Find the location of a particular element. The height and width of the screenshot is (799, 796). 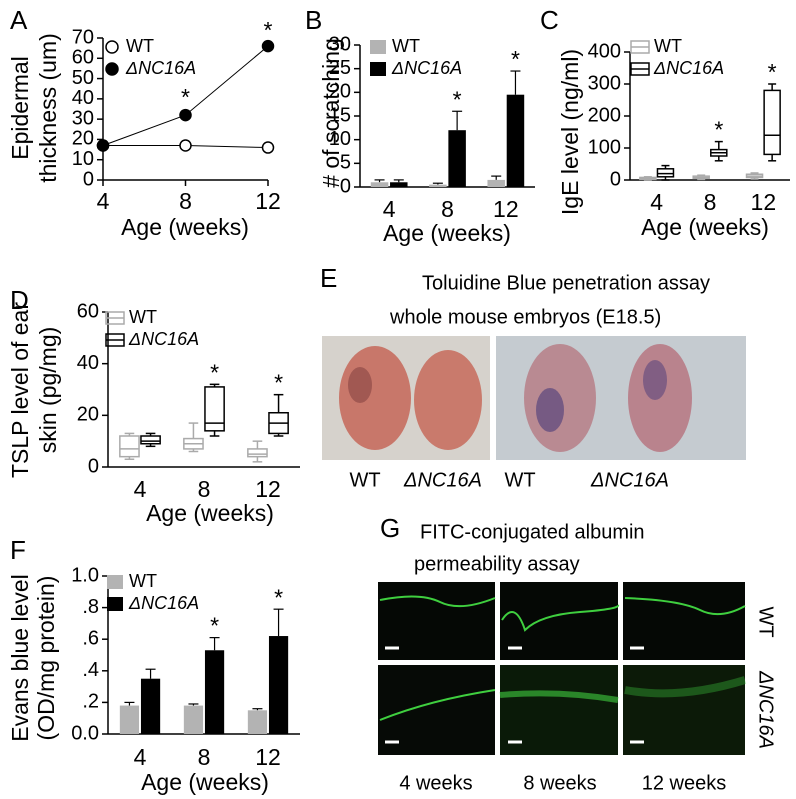

y-tick-label: .4 is located at coordinates (90, 670).